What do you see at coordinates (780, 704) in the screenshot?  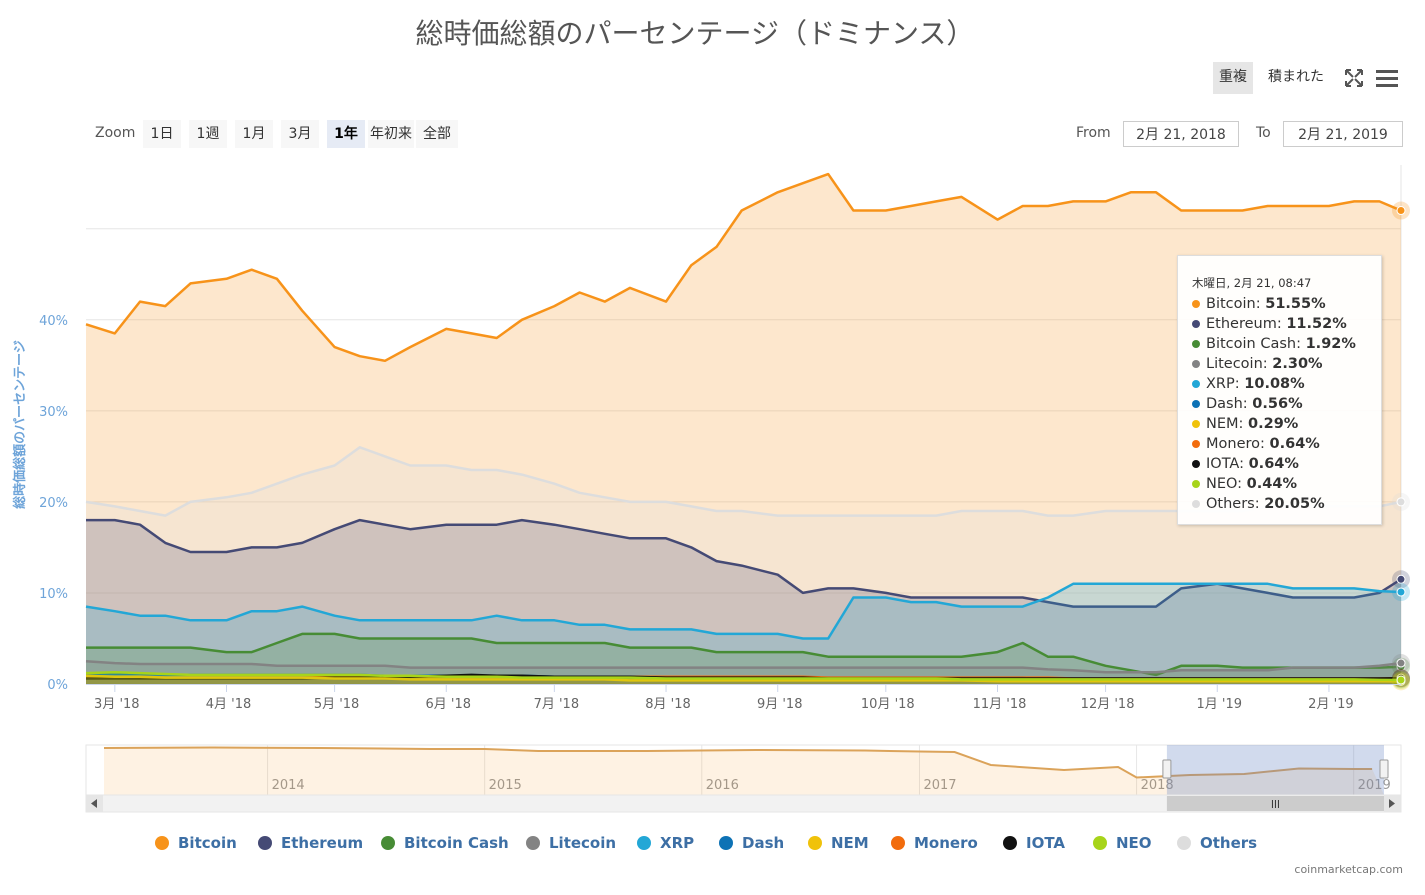 I see `x-tick-label: 9月 '18` at bounding box center [780, 704].